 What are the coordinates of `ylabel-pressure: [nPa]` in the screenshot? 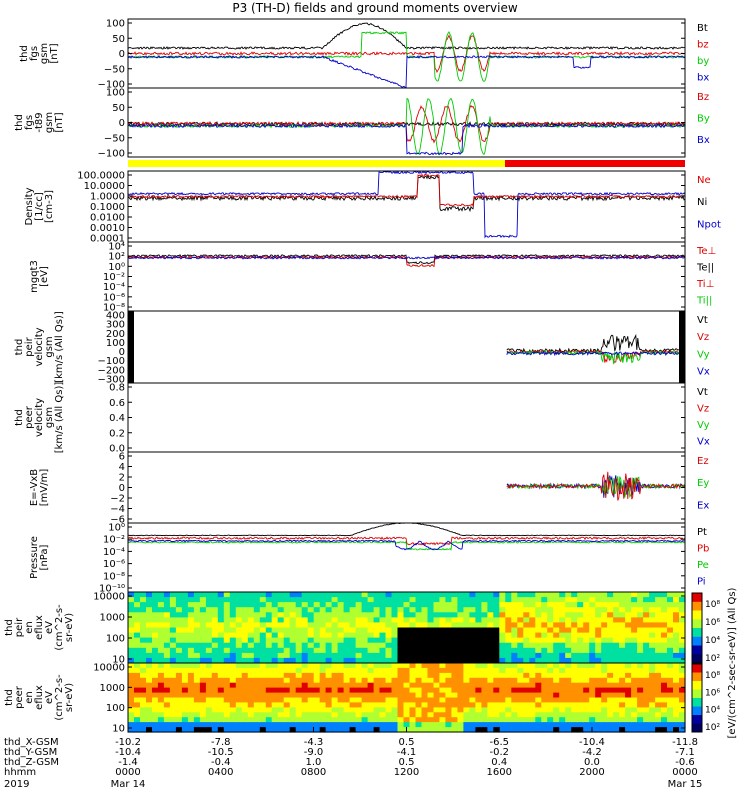 It's located at (44, 557).